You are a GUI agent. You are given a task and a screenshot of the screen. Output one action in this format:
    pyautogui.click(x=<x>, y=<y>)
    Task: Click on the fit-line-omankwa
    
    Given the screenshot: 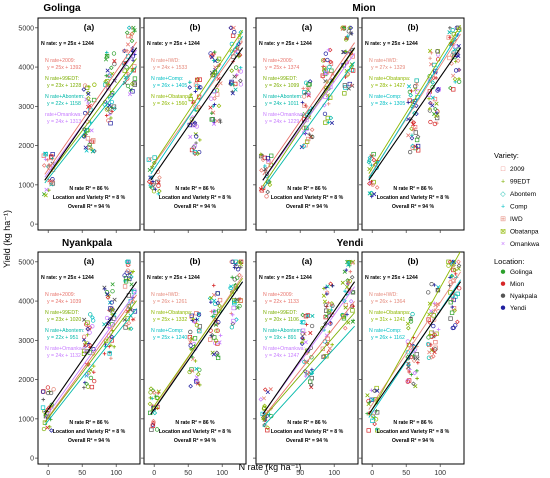 What is the action you would take?
    pyautogui.click(x=90, y=354)
    